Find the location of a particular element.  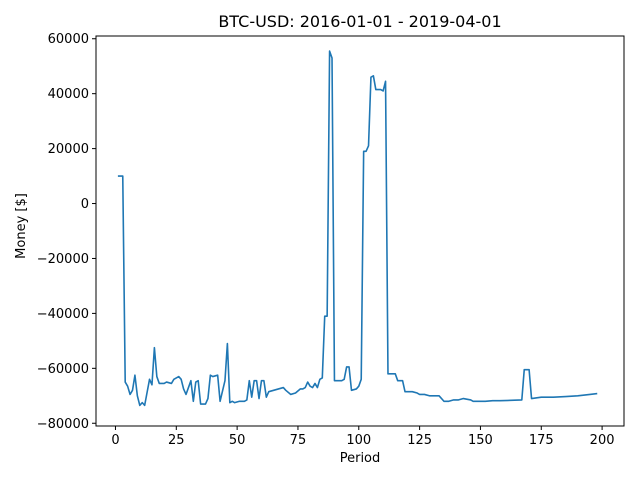

x-tick-label: 175 is located at coordinates (541, 440).